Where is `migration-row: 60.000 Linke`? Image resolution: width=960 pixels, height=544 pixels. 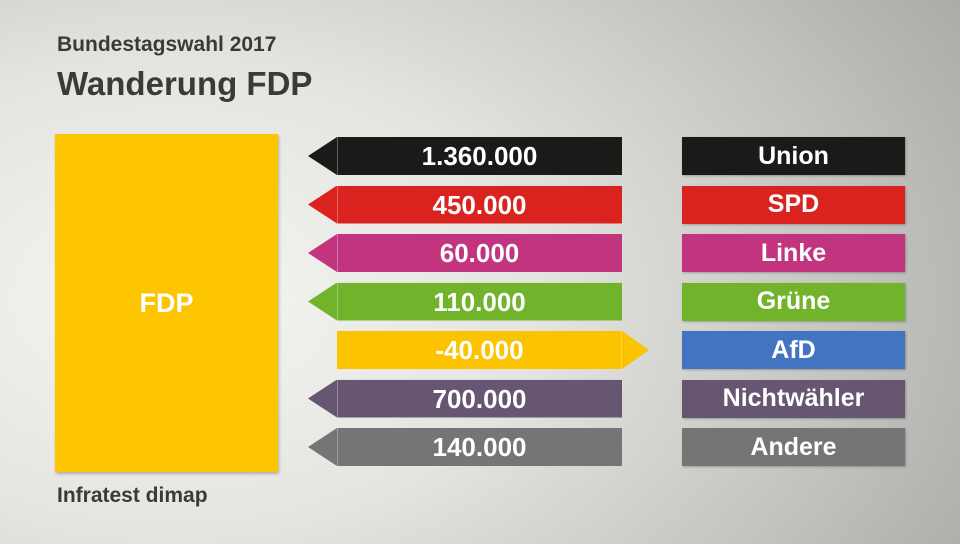
migration-row: 60.000 Linke is located at coordinates (480, 253).